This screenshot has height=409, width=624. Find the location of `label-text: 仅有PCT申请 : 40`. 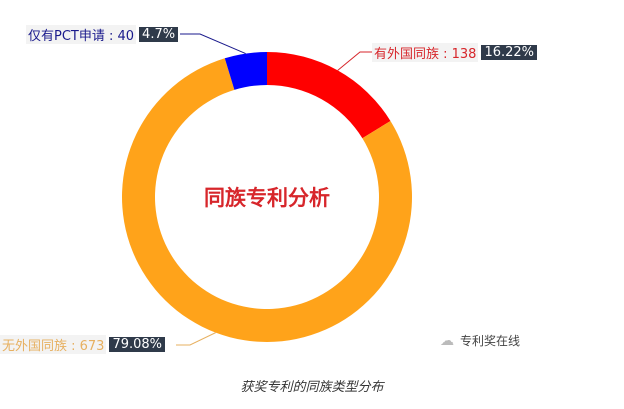

label-text: 仅有PCT申请 : 40 is located at coordinates (81, 34).